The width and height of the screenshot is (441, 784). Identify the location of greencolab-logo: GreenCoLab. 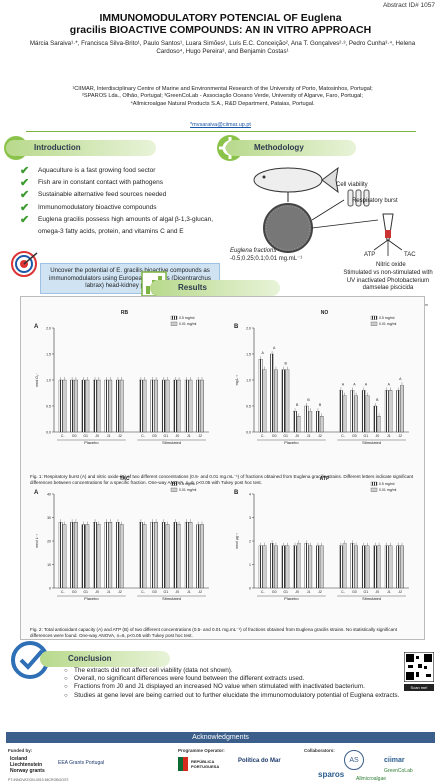
(398, 771).